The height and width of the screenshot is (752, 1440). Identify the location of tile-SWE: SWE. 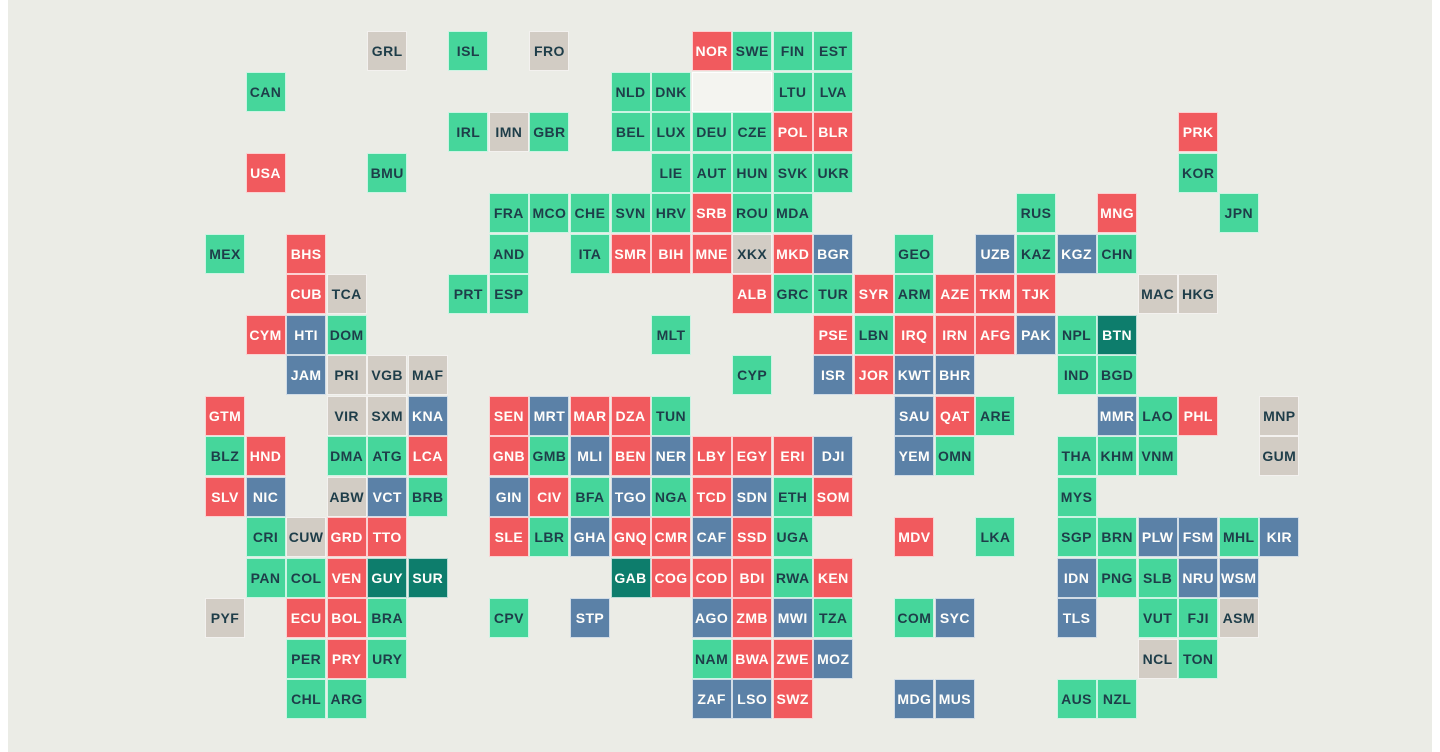
(752, 51).